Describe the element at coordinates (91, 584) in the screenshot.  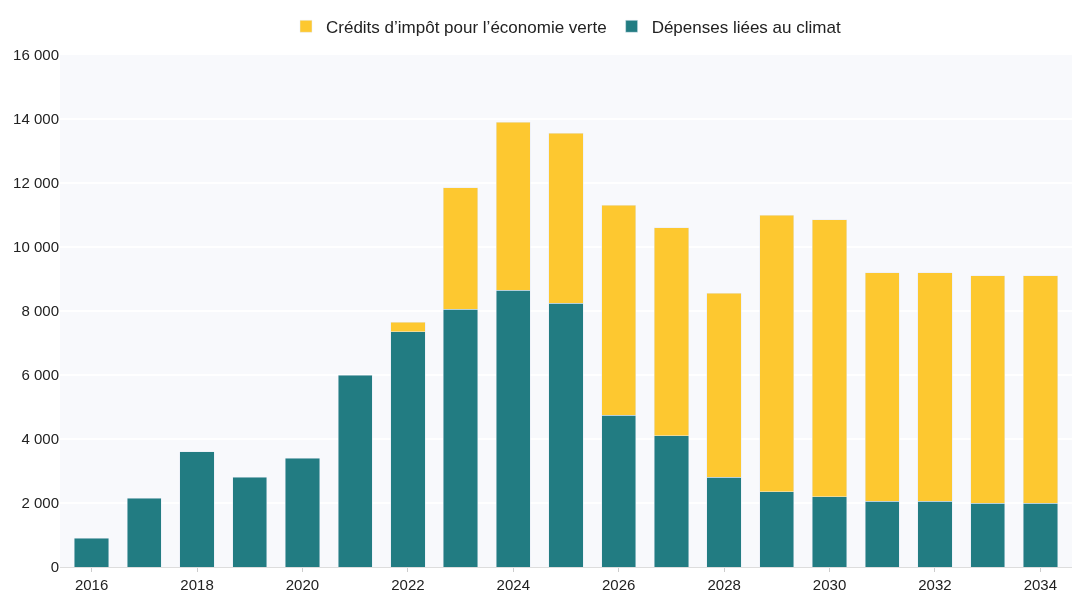
I see `x-tick-label: 2016` at that location.